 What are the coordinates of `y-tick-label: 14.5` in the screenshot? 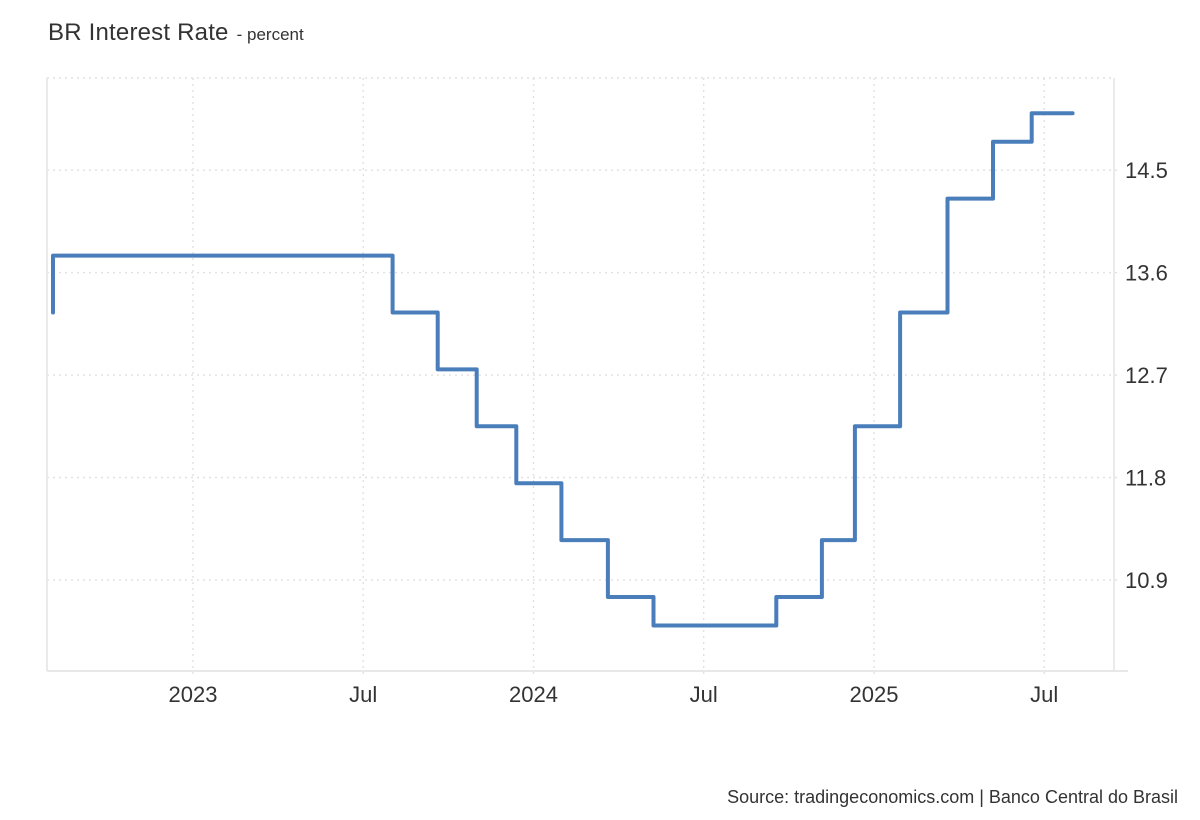 It's located at (1146, 170).